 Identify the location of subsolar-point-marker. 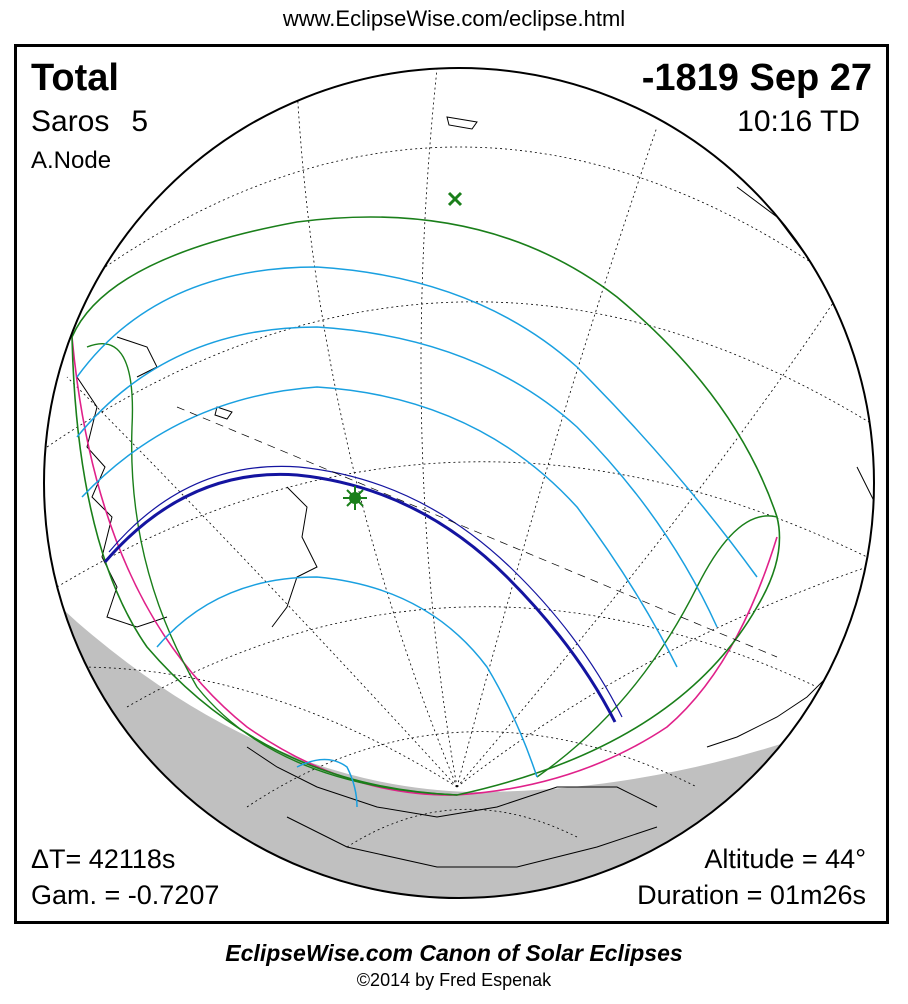
(455, 199).